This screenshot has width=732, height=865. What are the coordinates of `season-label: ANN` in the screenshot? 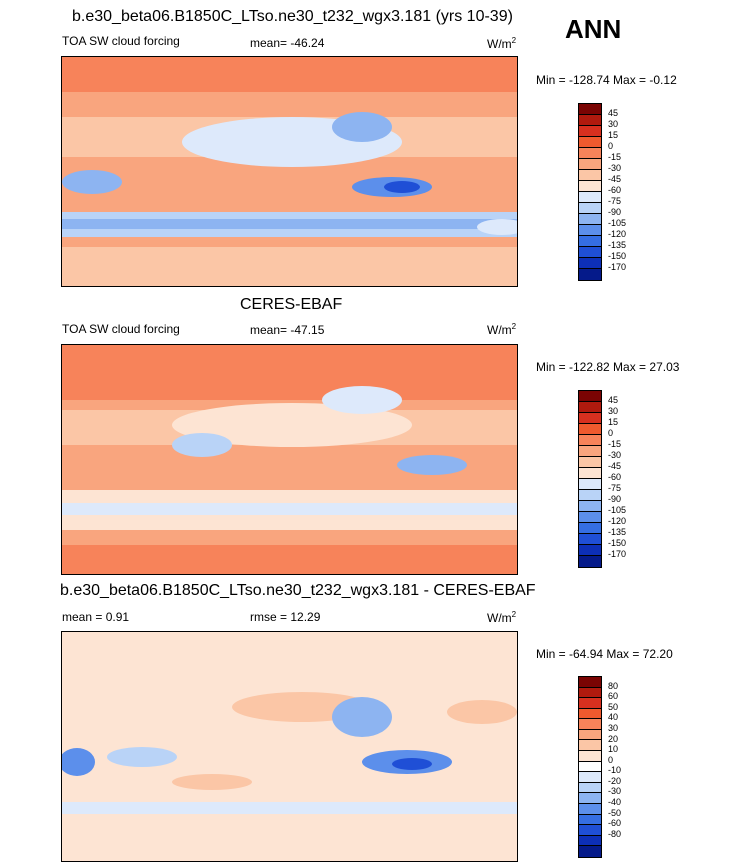 It's located at (593, 29).